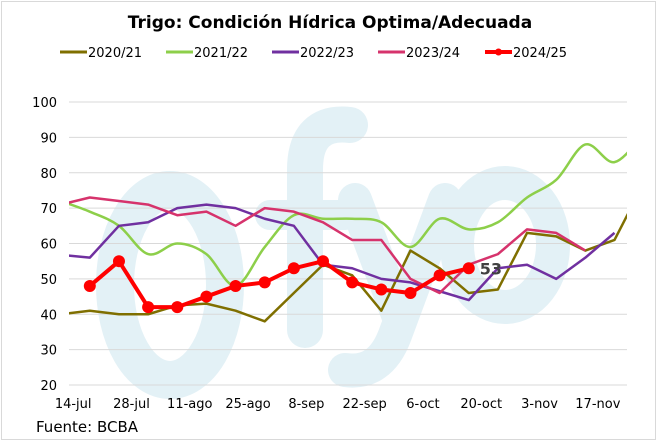 The width and height of the screenshot is (659, 443). What do you see at coordinates (597, 404) in the screenshot?
I see `x-tick-label: 17-nov` at bounding box center [597, 404].